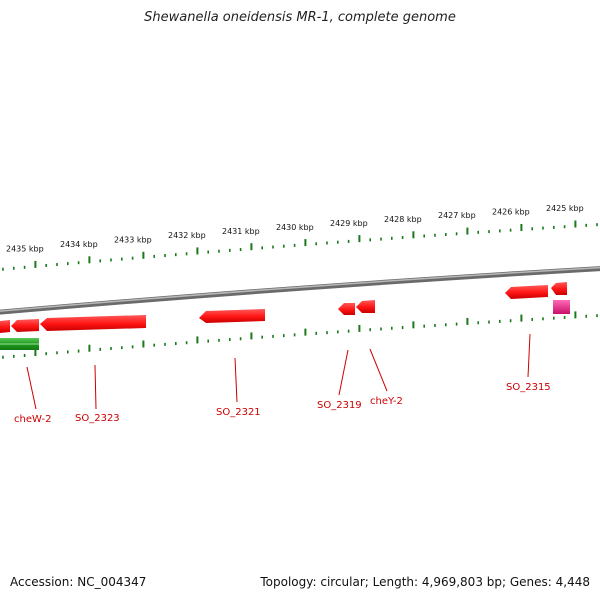 This screenshot has width=600, height=600. Describe the element at coordinates (343, 372) in the screenshot. I see `leader-so2319` at that location.